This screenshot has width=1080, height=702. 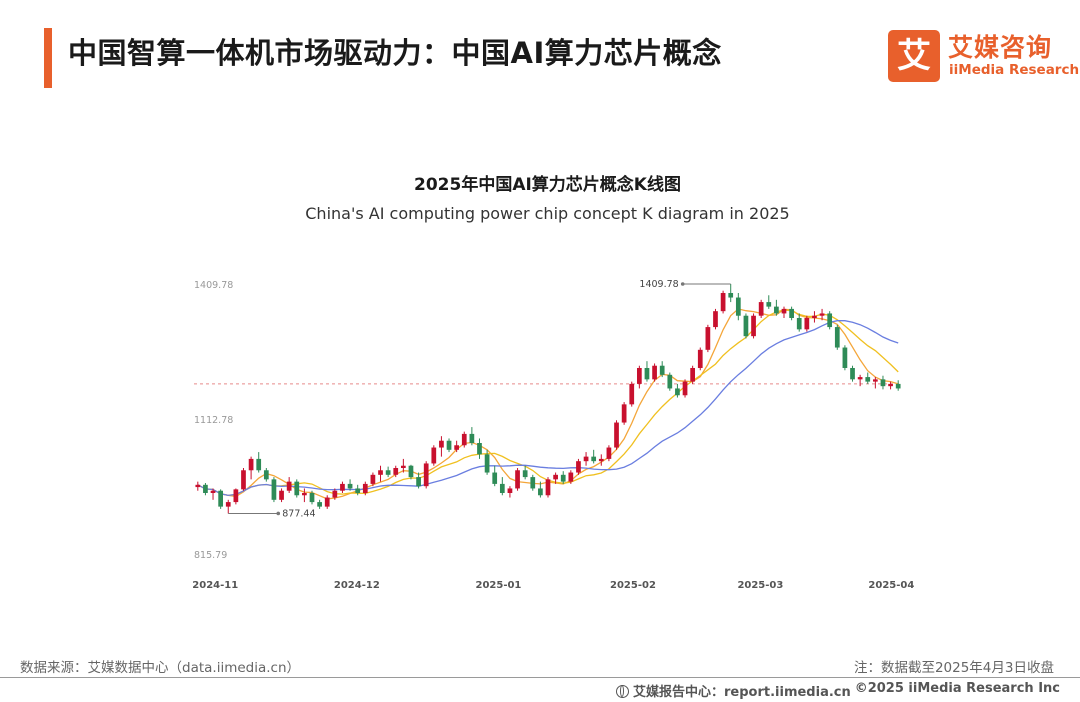 What do you see at coordinates (914, 56) in the screenshot?
I see `logo-mark-icon: 艾` at bounding box center [914, 56].